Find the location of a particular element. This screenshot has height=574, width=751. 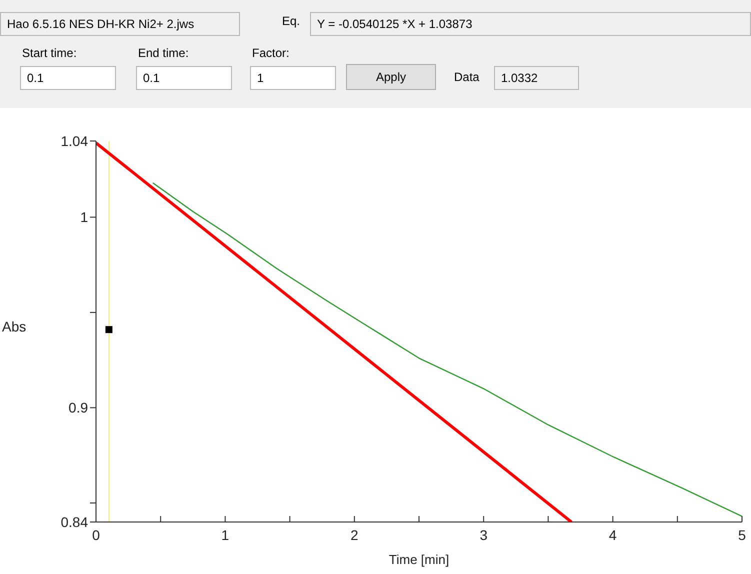

text: Factor: is located at coordinates (271, 53).